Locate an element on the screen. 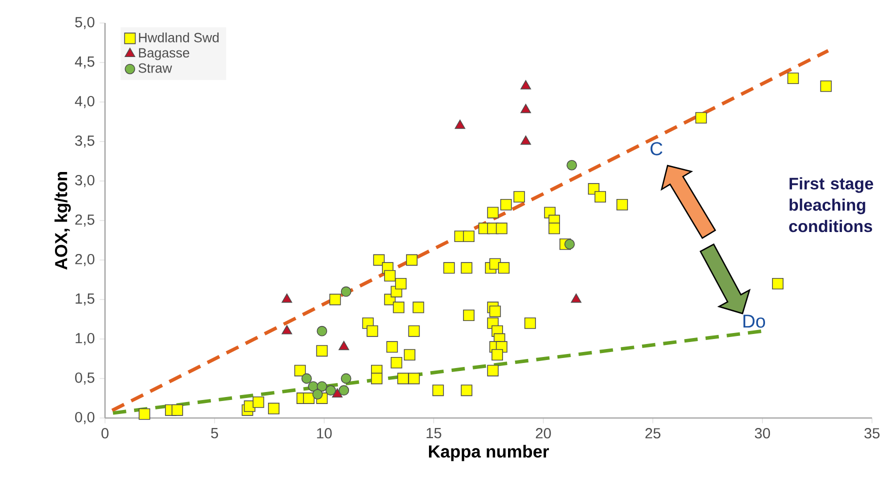  legend-label: Hwdland Swd is located at coordinates (179, 37).